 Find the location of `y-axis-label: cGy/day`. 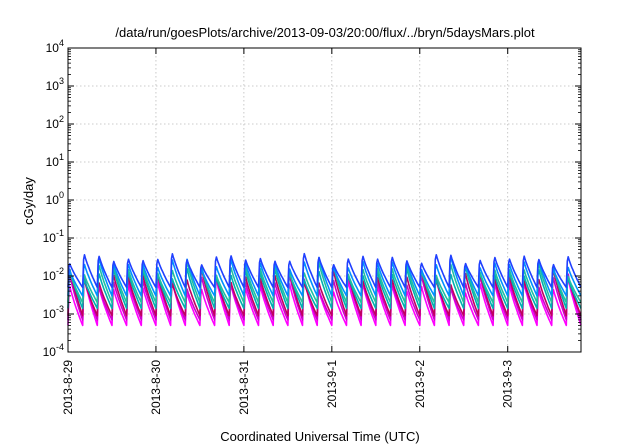

y-axis-label: cGy/day is located at coordinates (28, 201).